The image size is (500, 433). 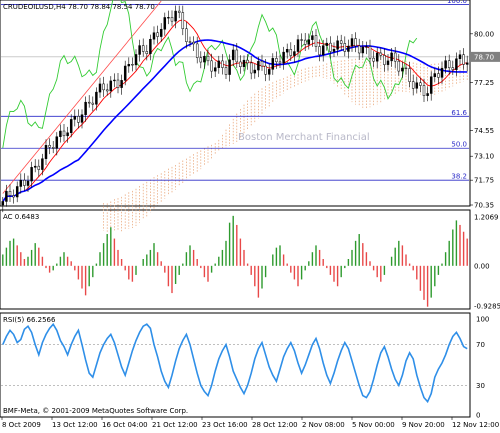 I want to click on trendlines, so click(x=82, y=97).